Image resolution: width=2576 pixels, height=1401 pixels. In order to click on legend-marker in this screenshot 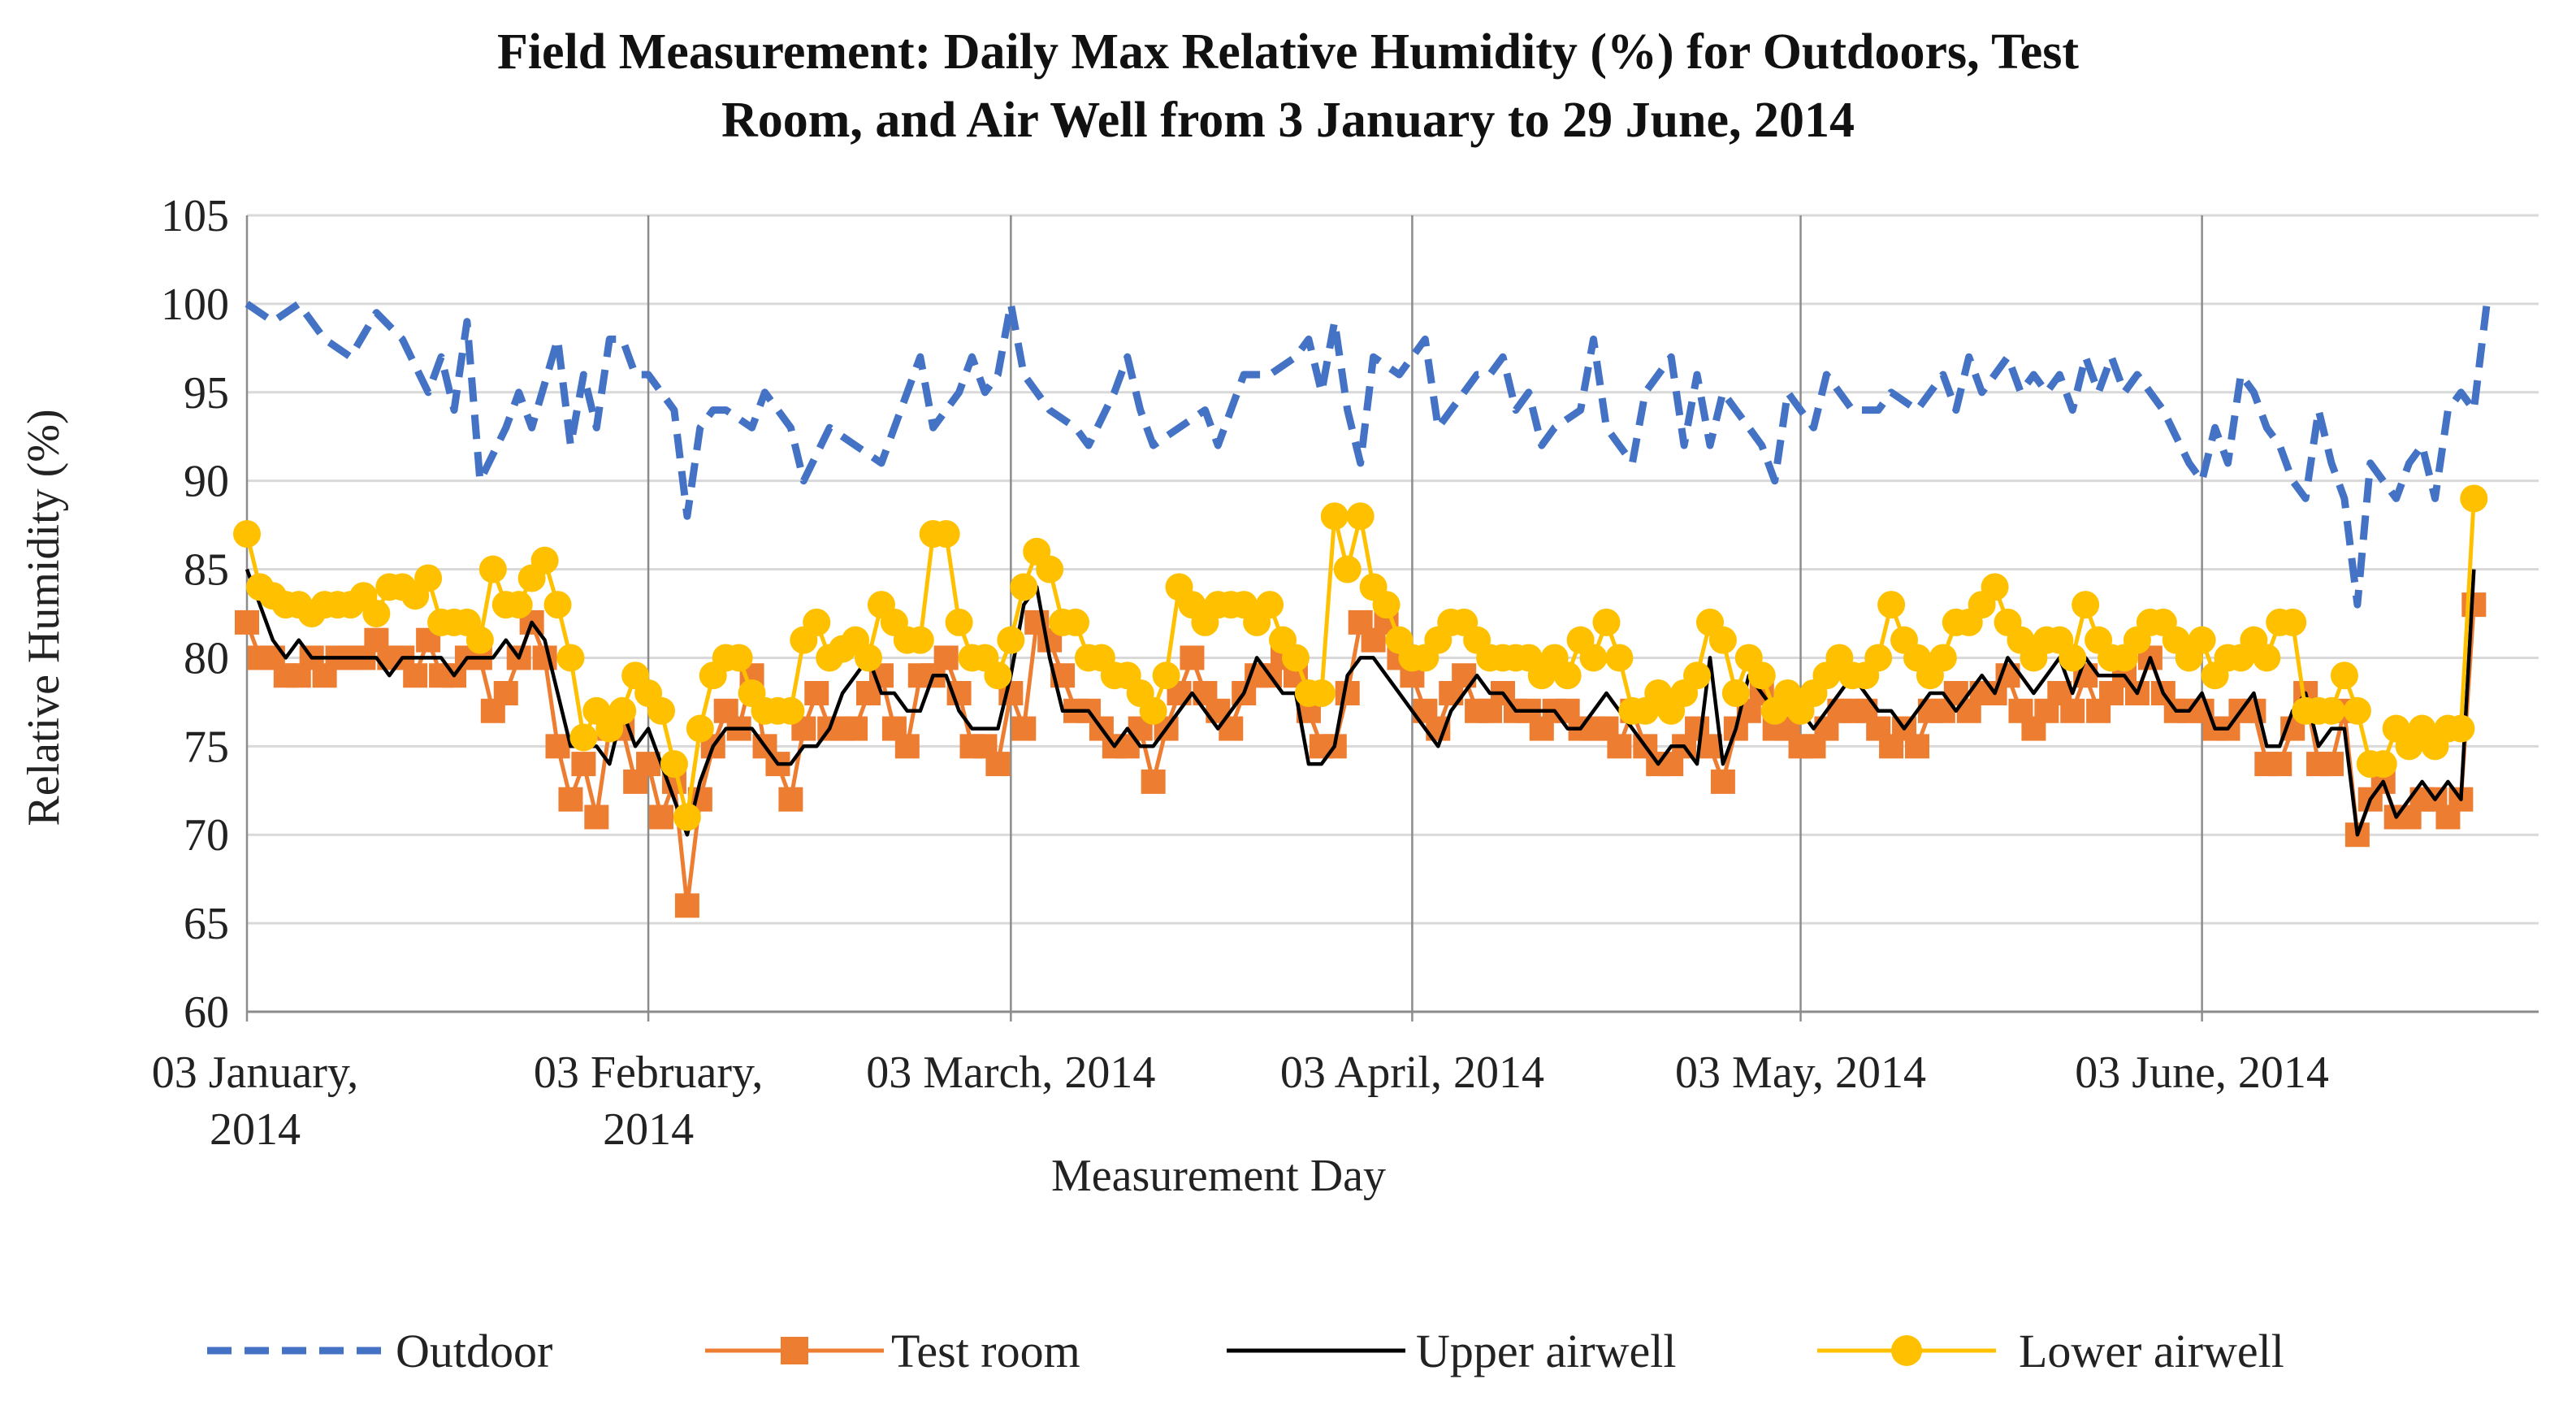, I will do `click(1906, 1350)`.